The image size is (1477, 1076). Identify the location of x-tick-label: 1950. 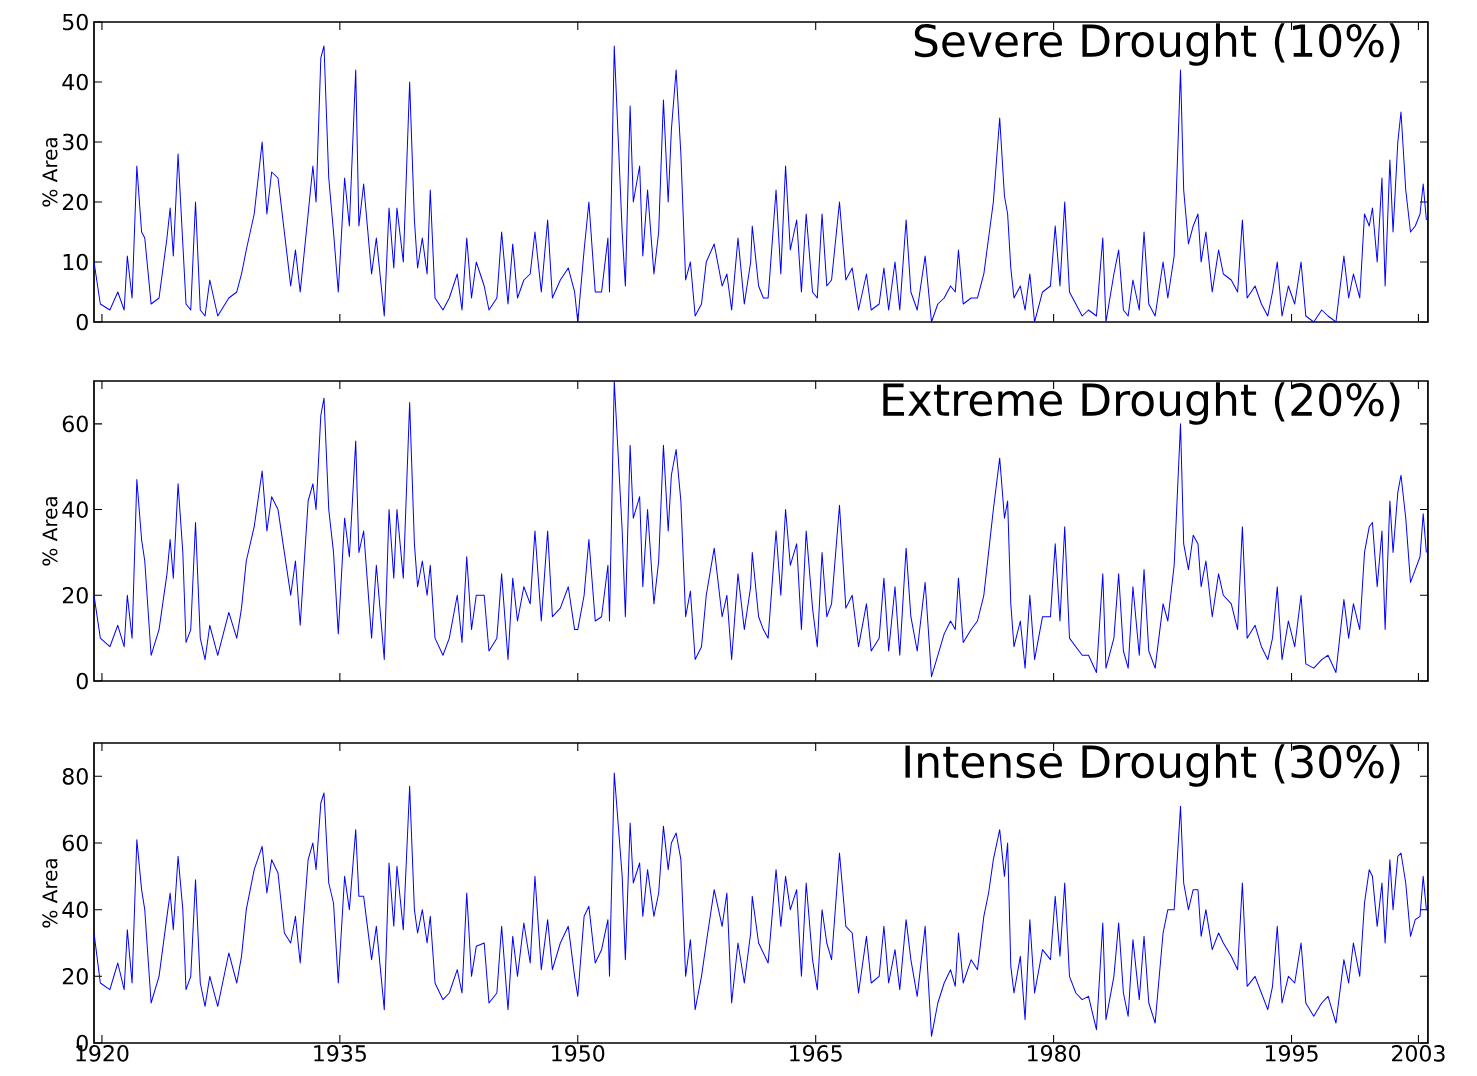
(578, 1053).